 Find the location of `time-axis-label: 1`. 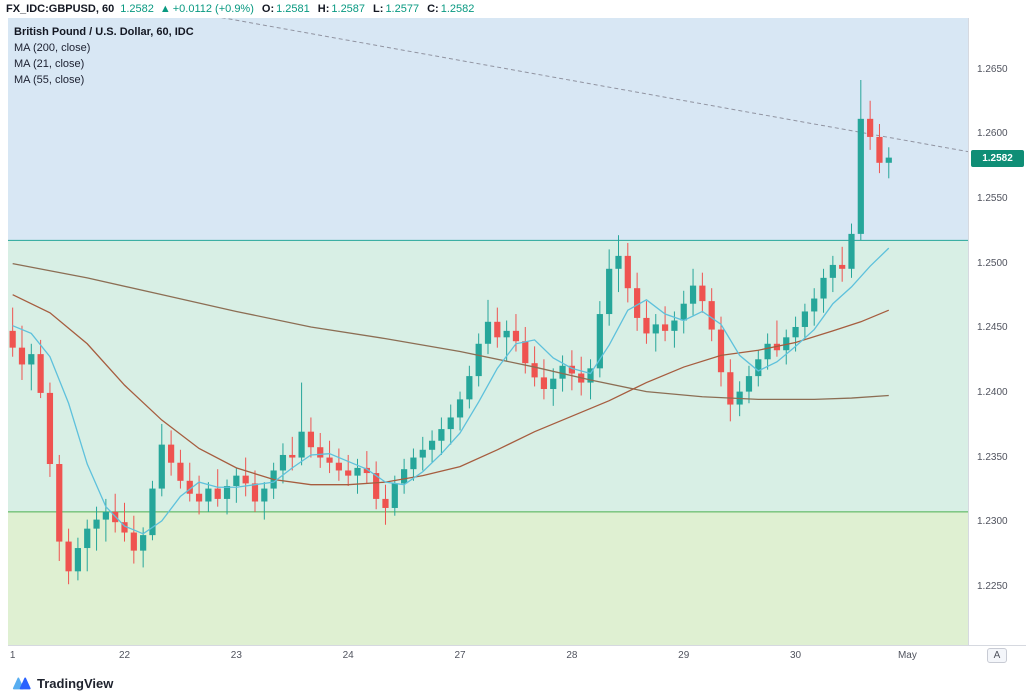

time-axis-label: 1 is located at coordinates (12, 655).